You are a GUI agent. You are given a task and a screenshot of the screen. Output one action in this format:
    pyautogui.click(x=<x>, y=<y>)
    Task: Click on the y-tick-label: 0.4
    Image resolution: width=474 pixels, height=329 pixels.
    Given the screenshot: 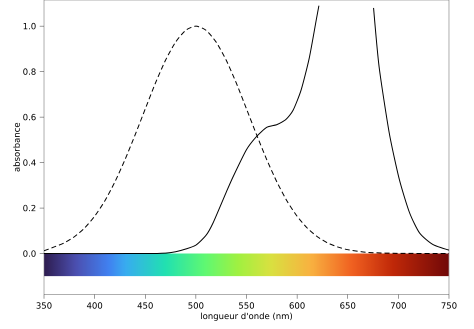 What is the action you would take?
    pyautogui.click(x=29, y=162)
    